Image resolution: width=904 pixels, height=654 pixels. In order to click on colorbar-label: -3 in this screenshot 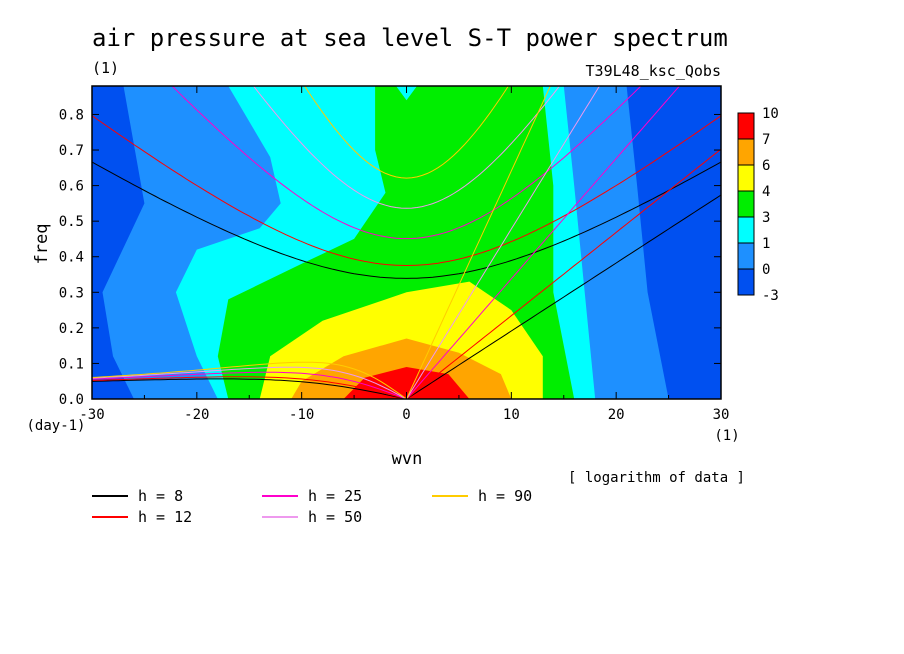, I will do `click(770, 296)`.